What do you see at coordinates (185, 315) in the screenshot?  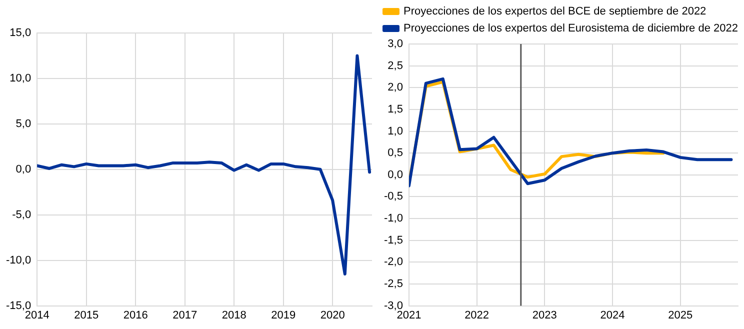 I see `x-tick-label: 2017` at bounding box center [185, 315].